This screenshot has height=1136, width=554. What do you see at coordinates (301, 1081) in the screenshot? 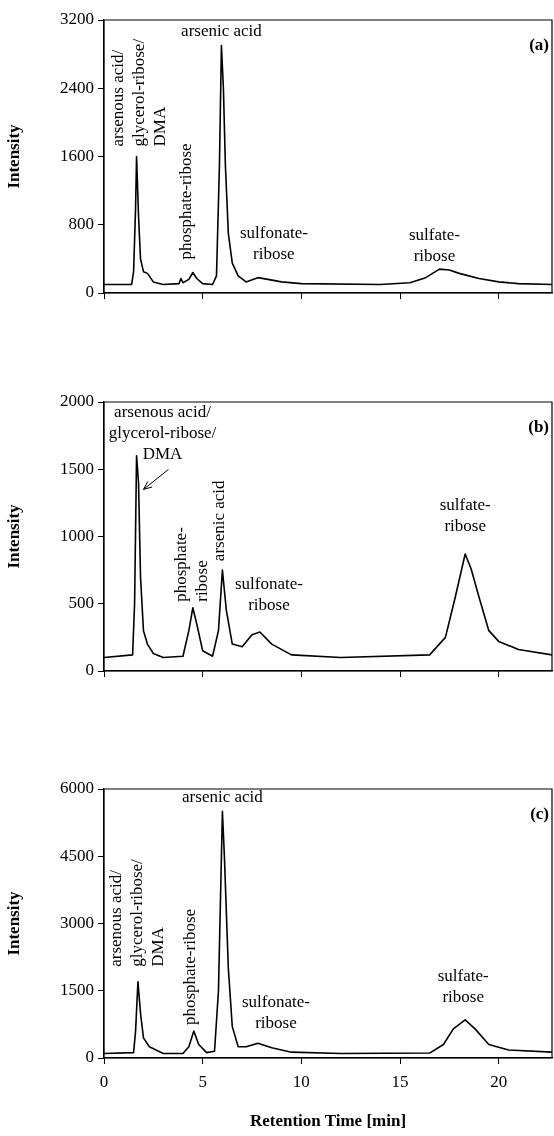
I see `x-tick-label: 10` at bounding box center [301, 1081].